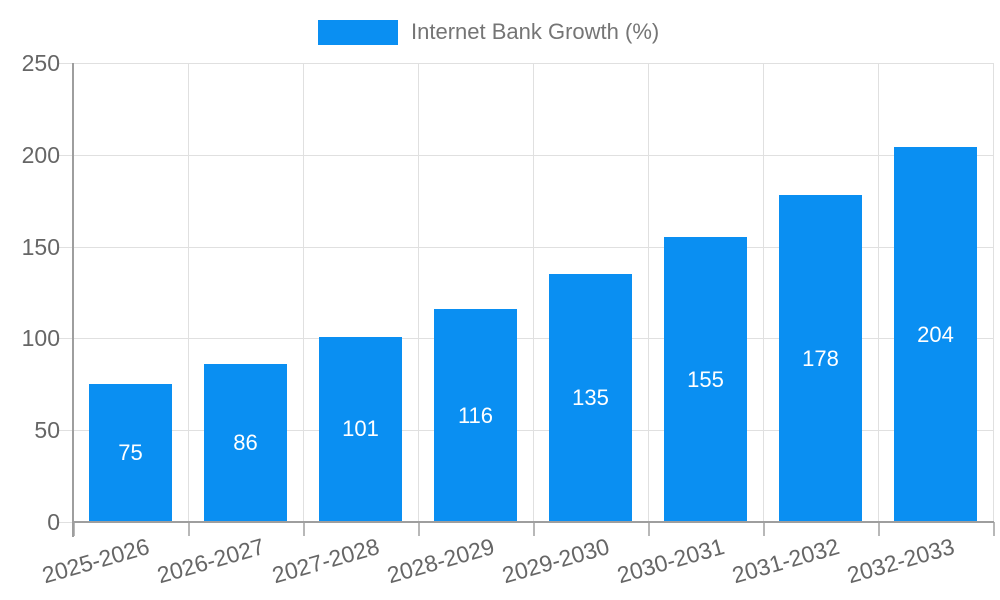 The width and height of the screenshot is (1000, 600). I want to click on bar: 101, so click(360, 429).